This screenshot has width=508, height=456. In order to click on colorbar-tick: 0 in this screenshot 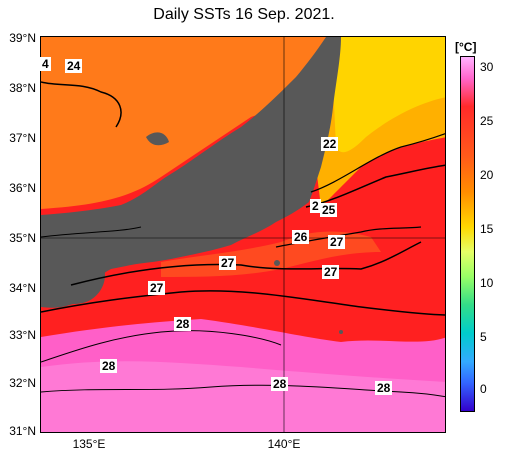, I will do `click(483, 389)`.